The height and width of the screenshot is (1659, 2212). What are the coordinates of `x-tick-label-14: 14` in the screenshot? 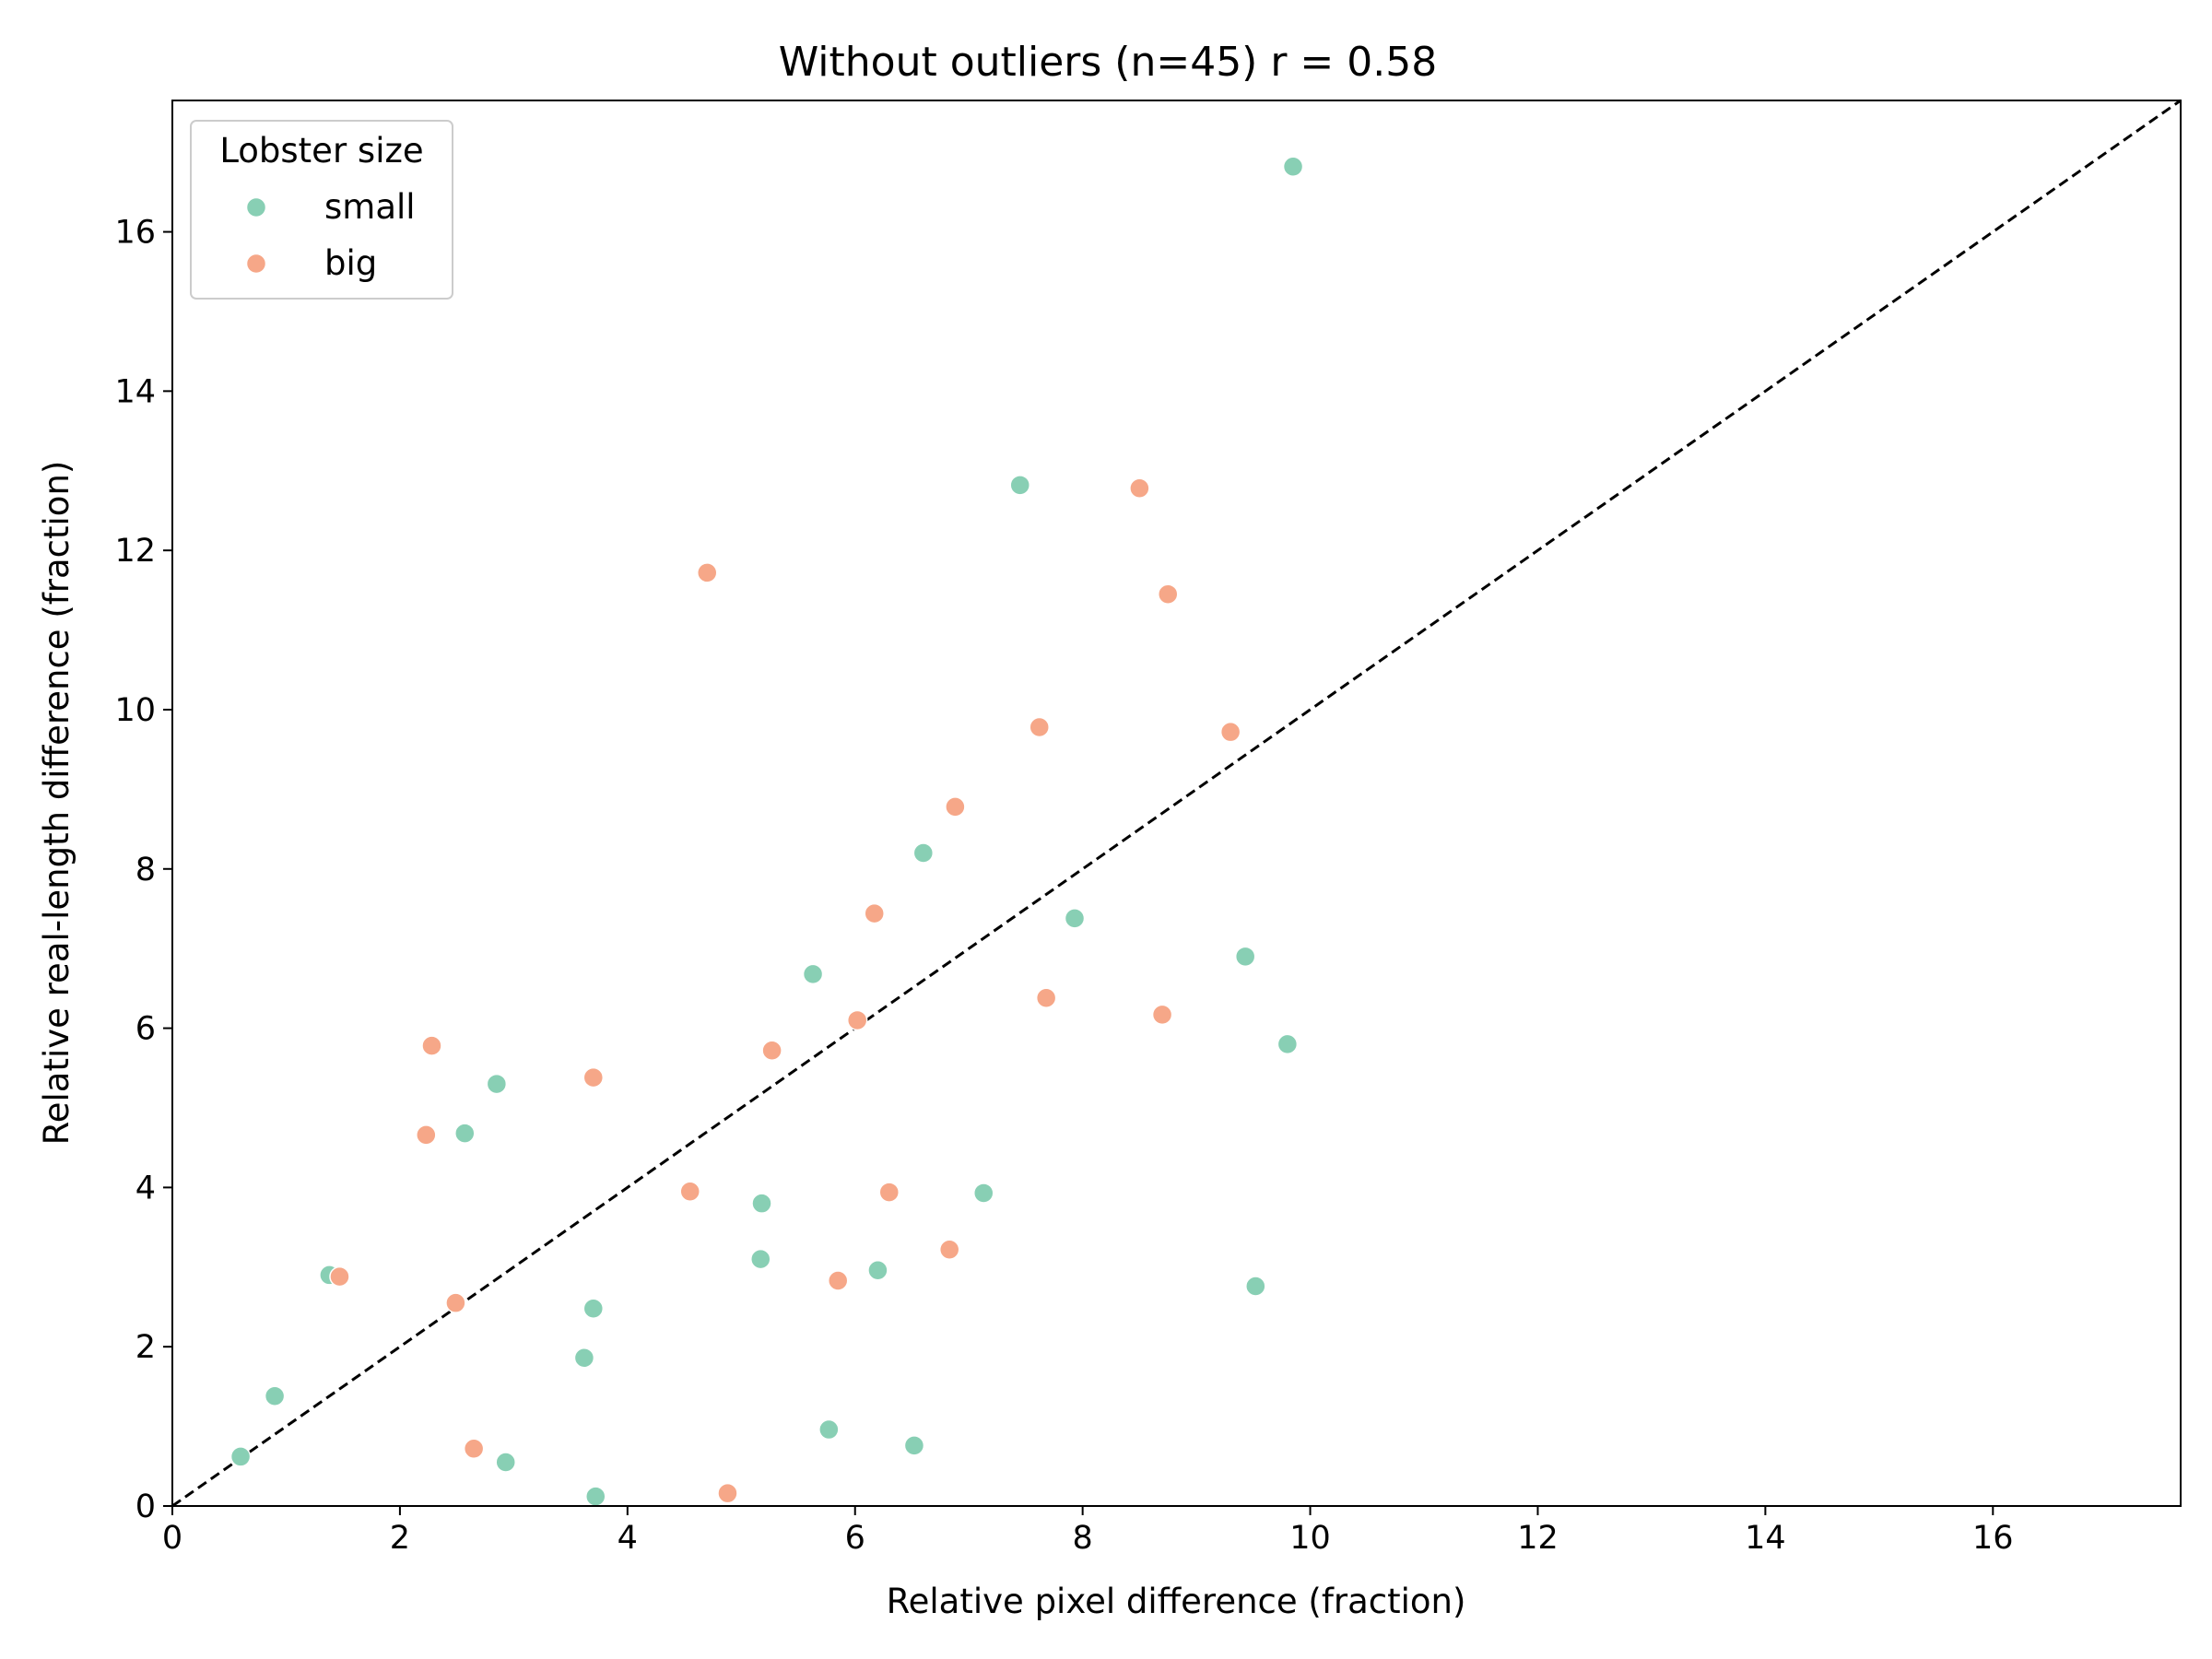 It's located at (1765, 1538).